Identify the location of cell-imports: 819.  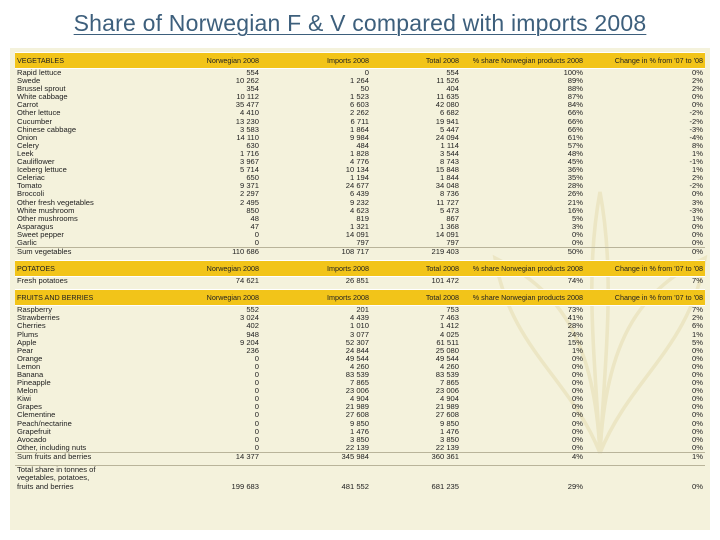
(362, 218).